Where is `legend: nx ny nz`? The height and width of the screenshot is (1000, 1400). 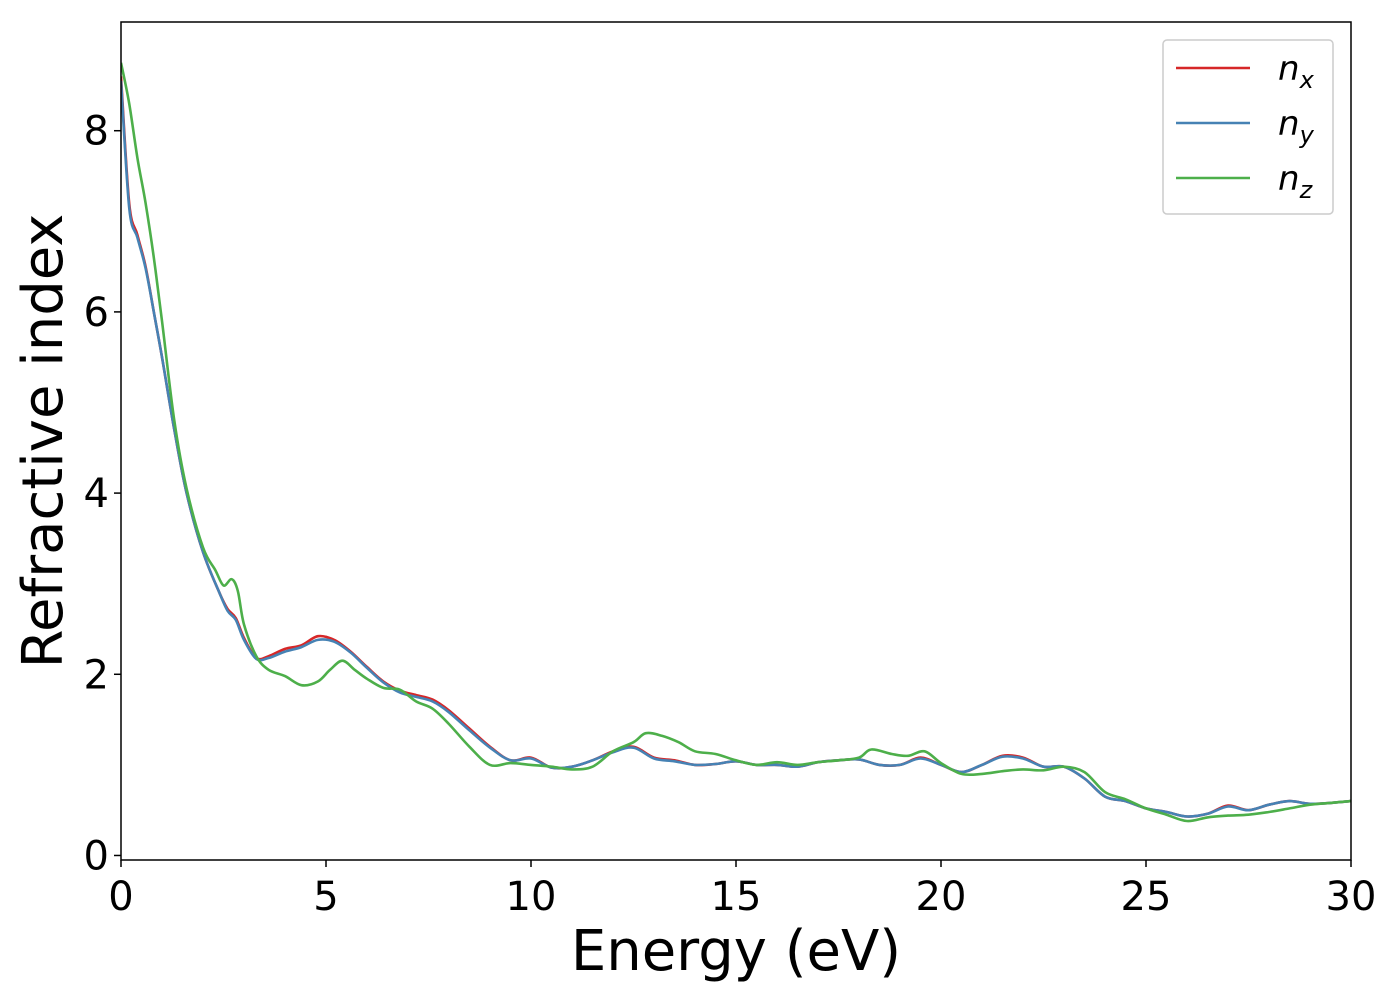
legend: nx ny nz is located at coordinates (1248, 127).